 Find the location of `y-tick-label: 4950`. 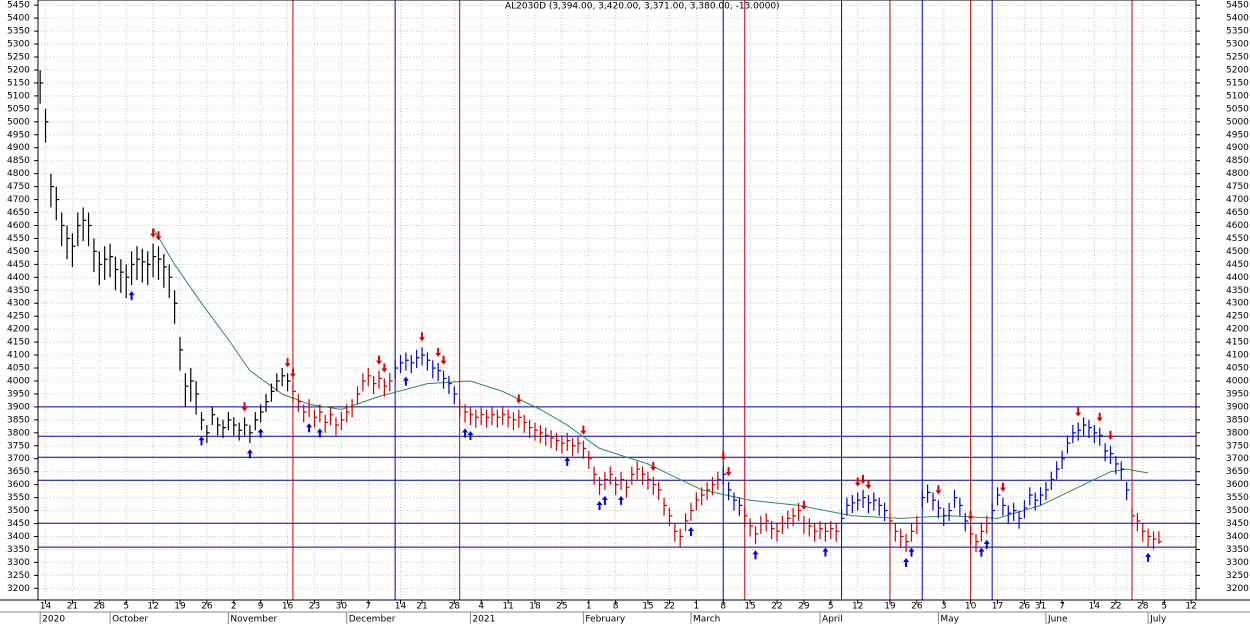

y-tick-label: 4950 is located at coordinates (1237, 135).